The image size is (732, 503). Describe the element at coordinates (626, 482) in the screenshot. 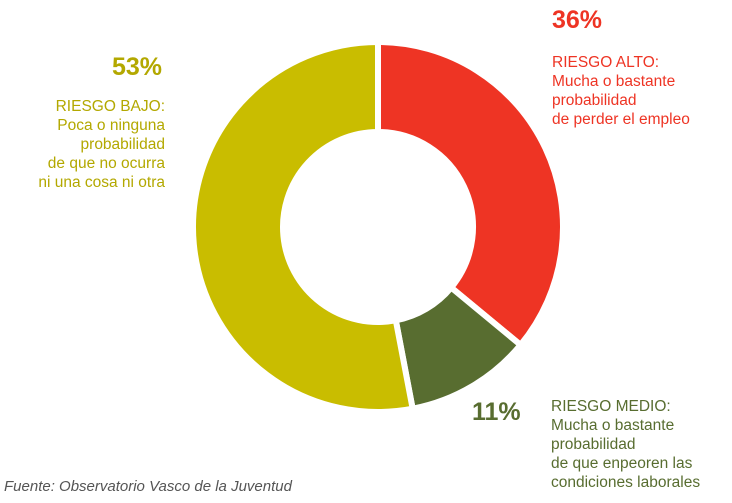

I see `slice-label-medio-line: condiciones laborales` at that location.